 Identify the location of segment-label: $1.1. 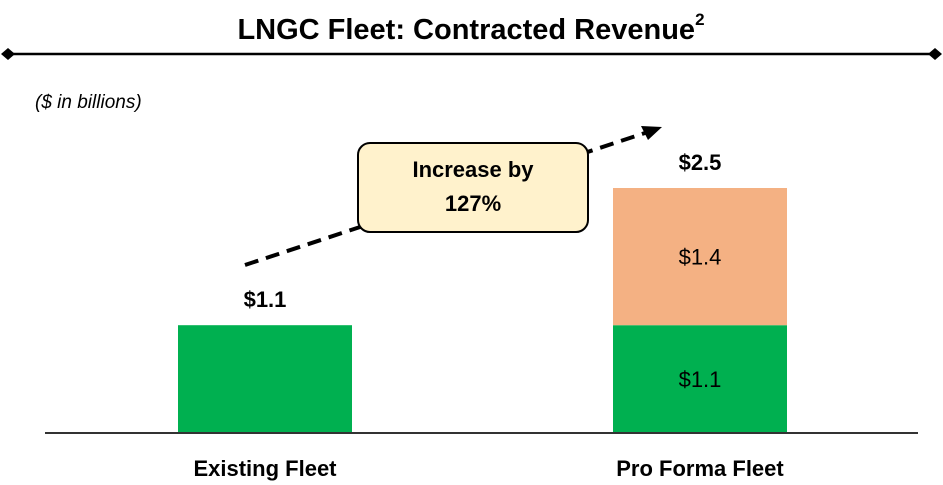
(700, 379).